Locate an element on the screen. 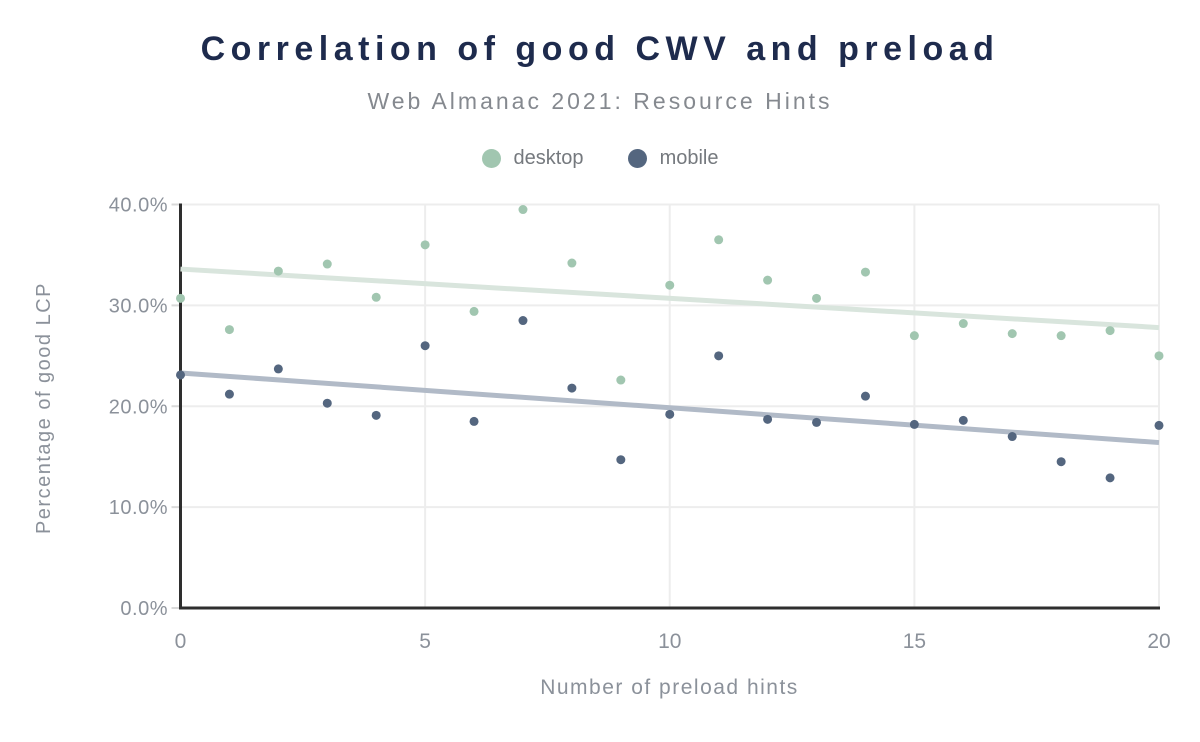 This screenshot has height=742, width=1200. trend-line-desktop is located at coordinates (670, 298).